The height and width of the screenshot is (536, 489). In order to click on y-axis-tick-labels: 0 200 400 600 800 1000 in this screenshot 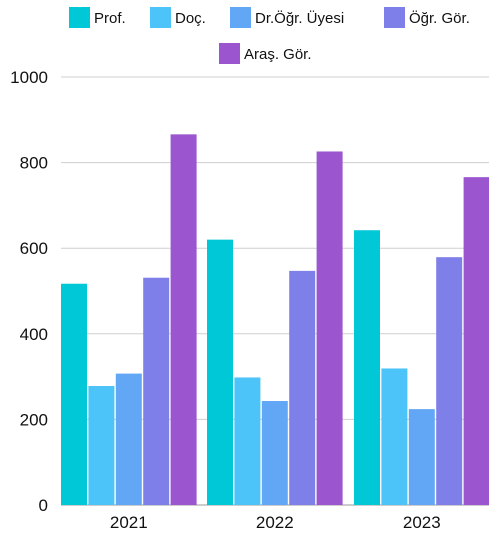, I will do `click(29, 291)`.